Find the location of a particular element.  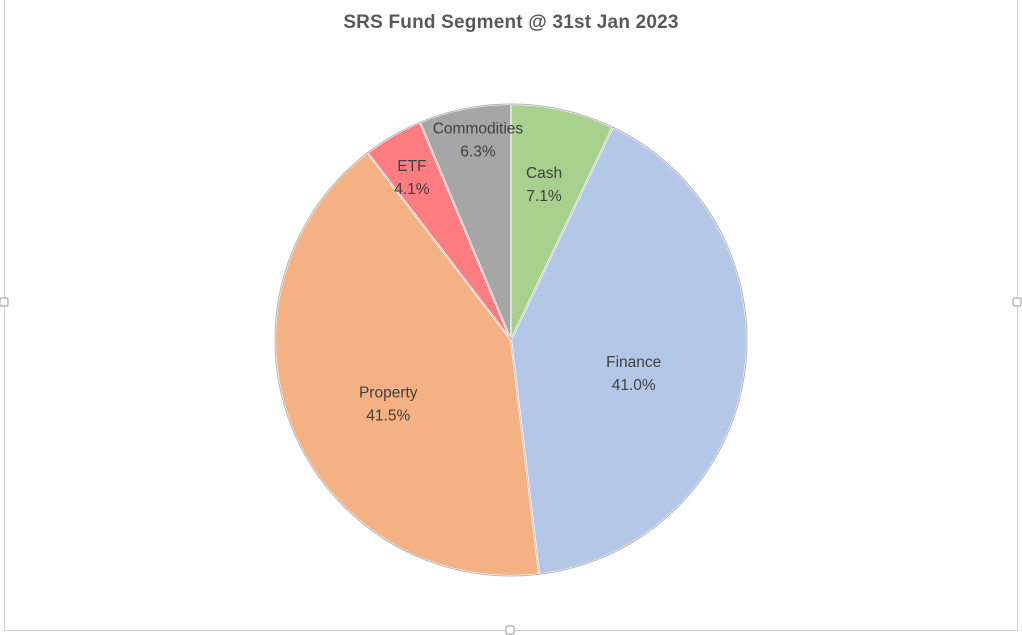

chart-border-left is located at coordinates (4, 315).